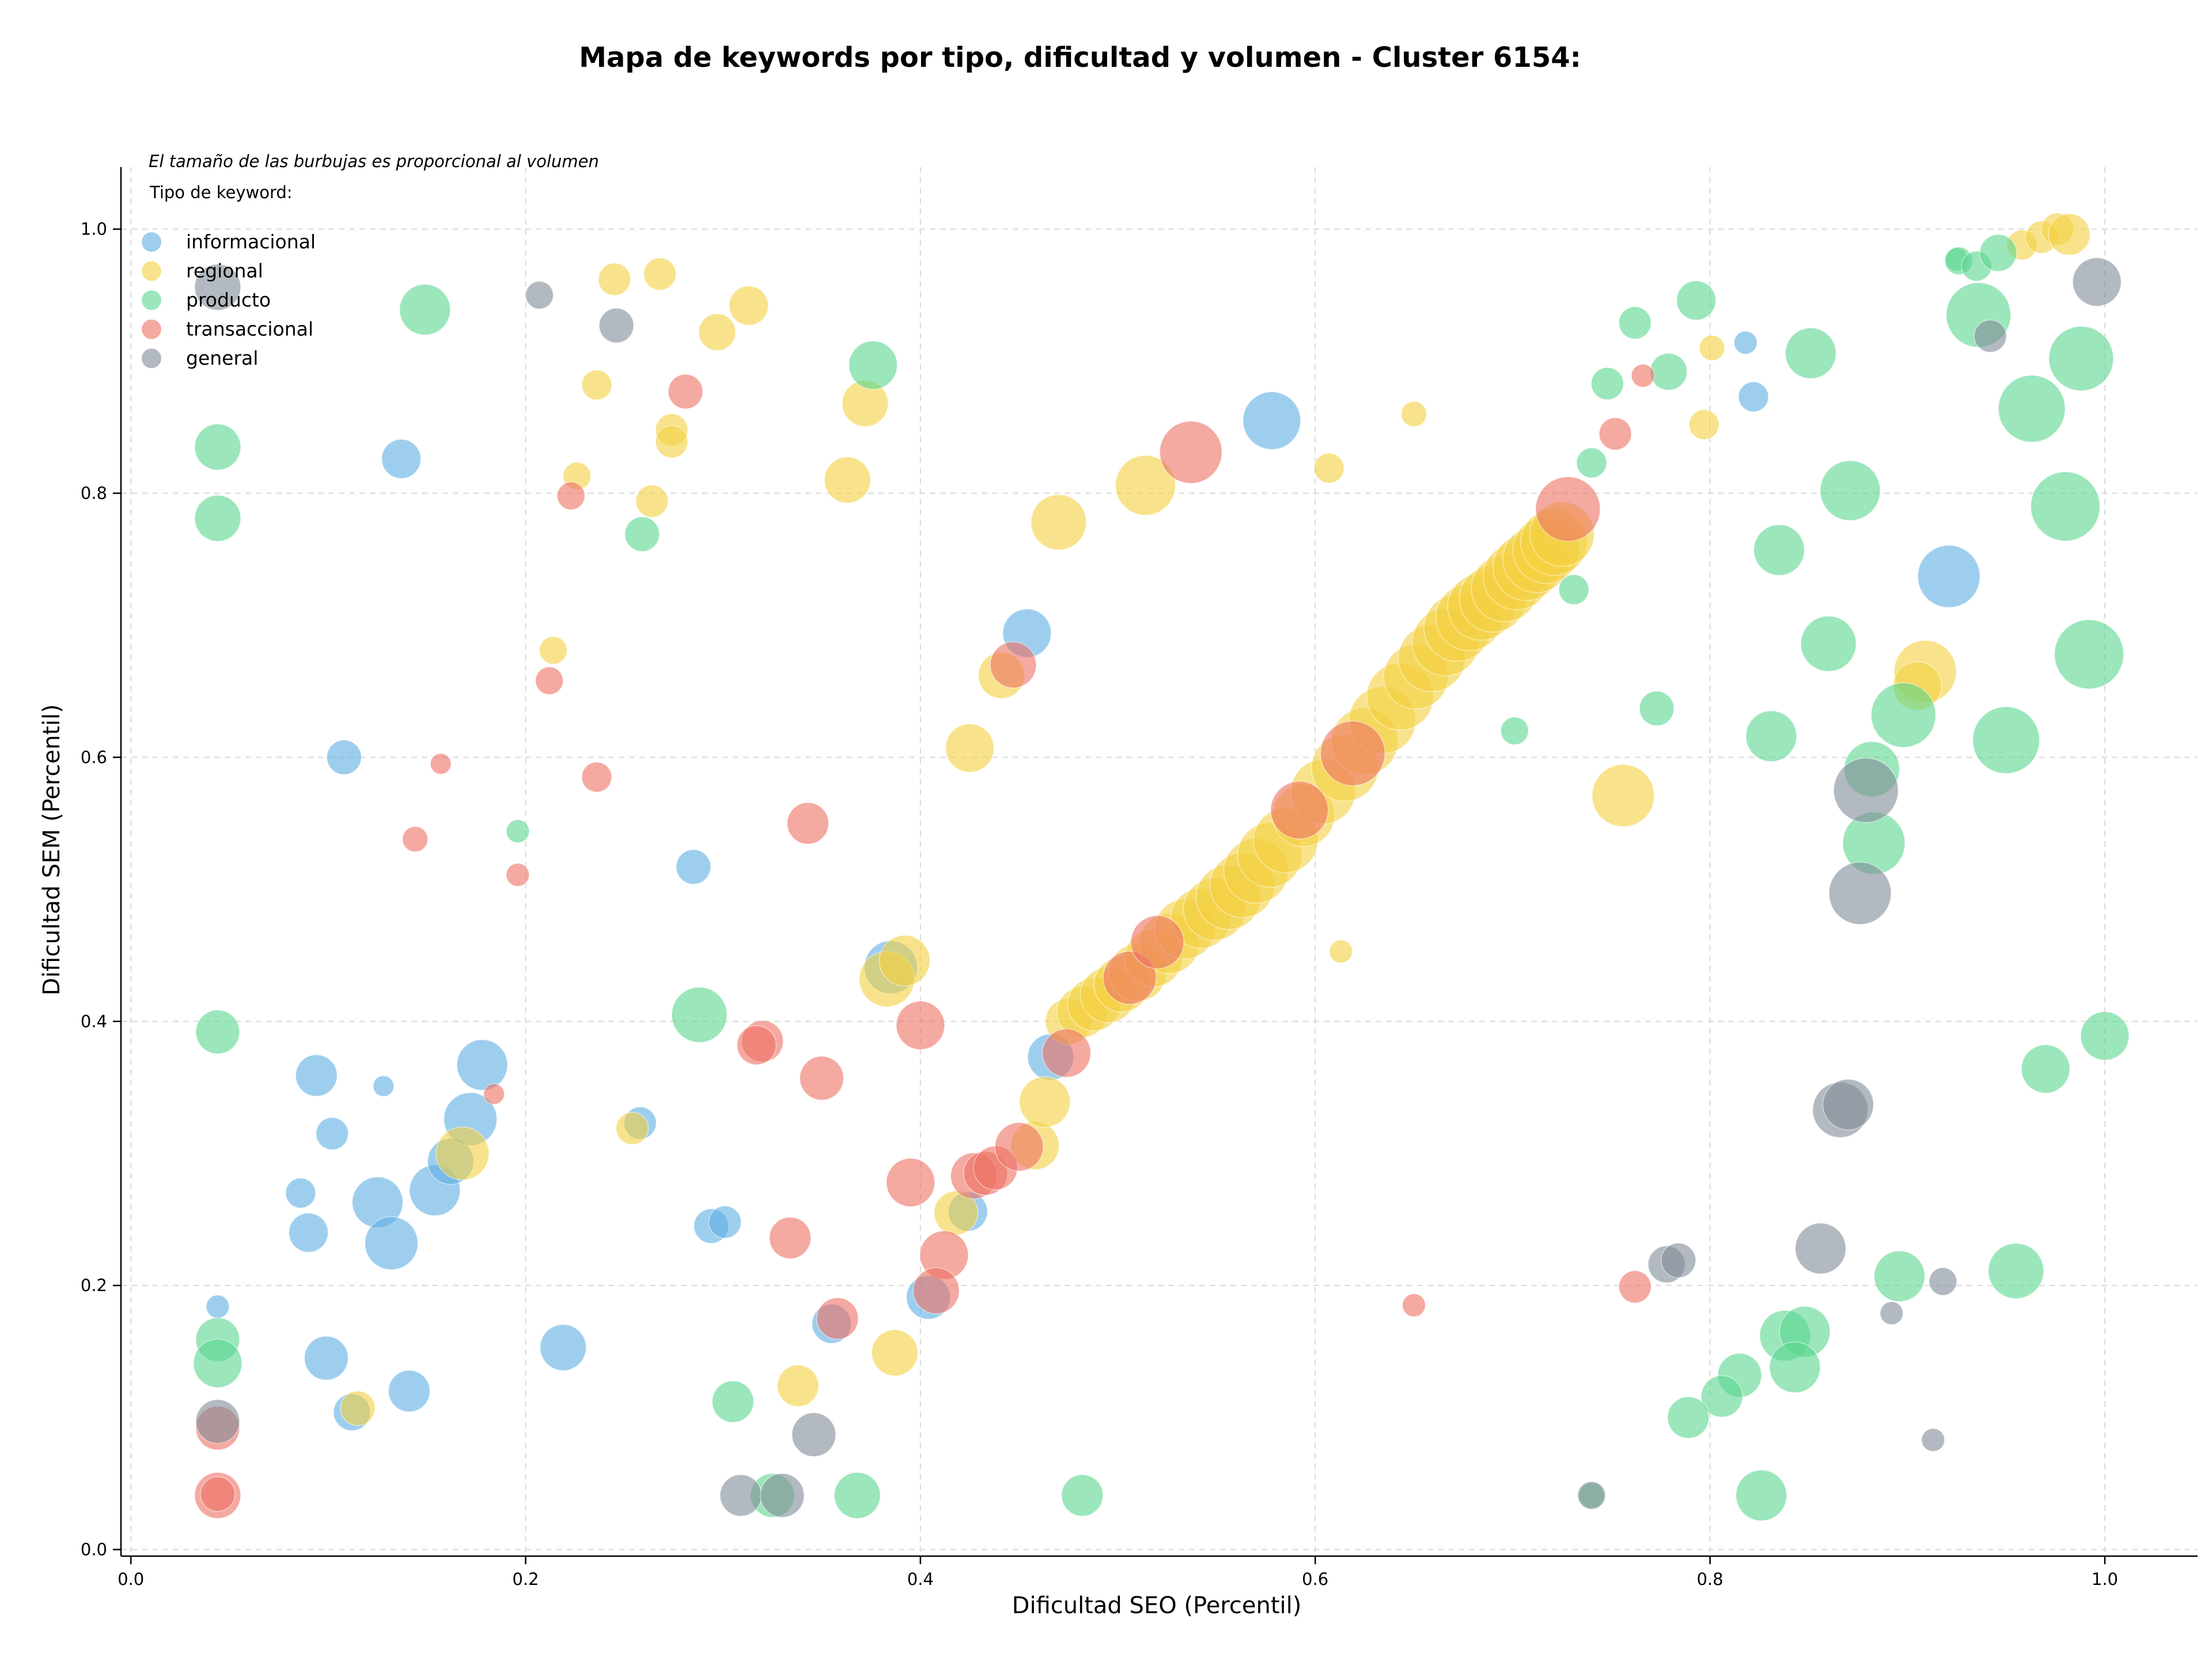 This screenshot has height=1661, width=2212. I want to click on legend-item-transaccional: transaccional, so click(227, 329).